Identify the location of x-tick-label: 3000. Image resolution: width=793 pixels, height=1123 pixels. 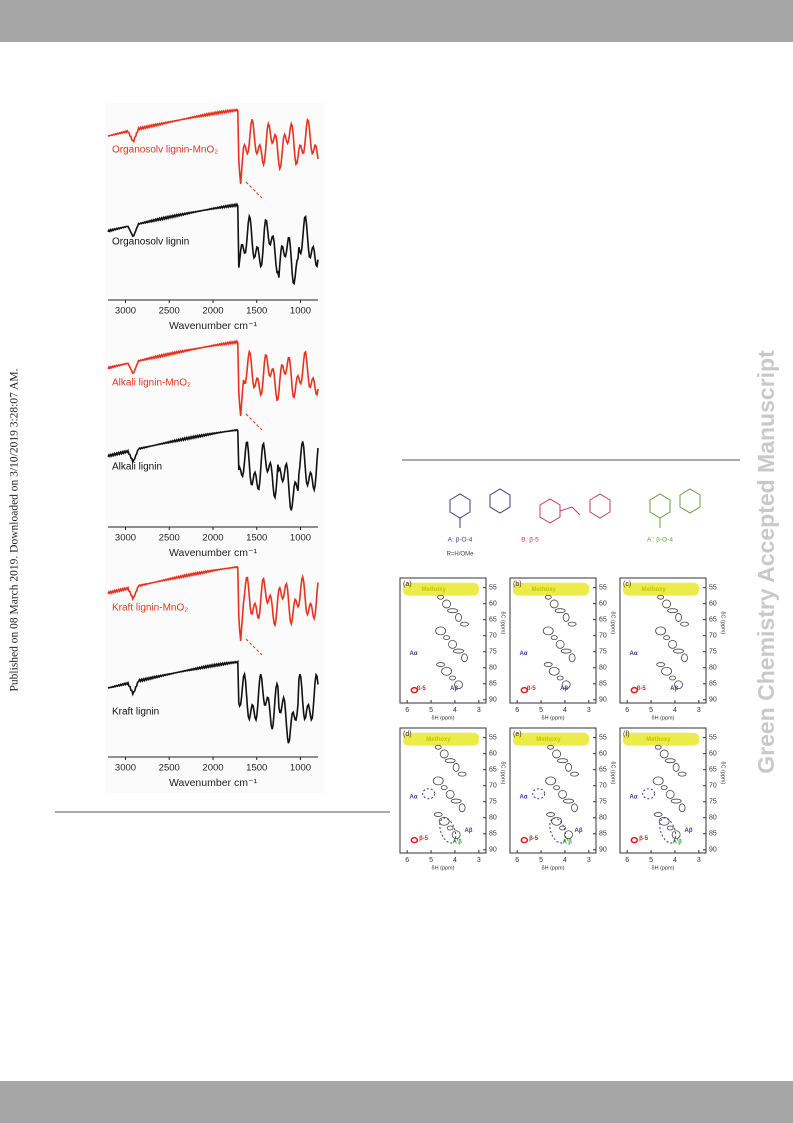
(125, 311).